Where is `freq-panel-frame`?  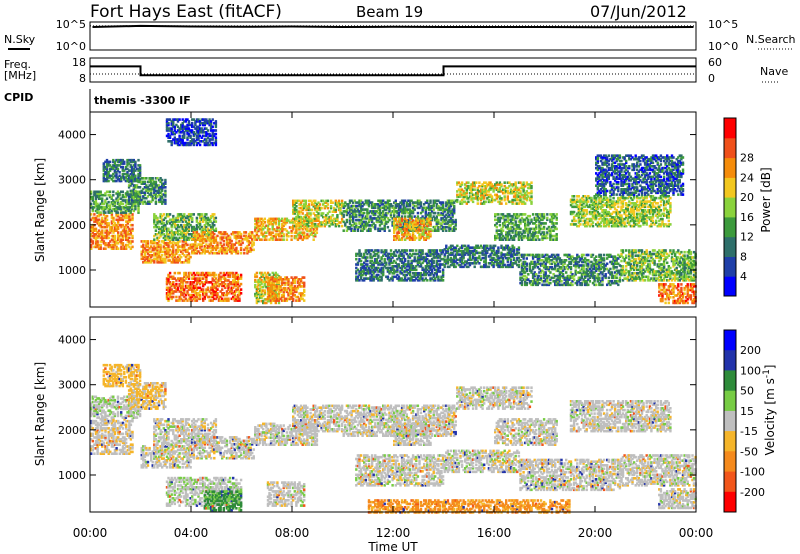
freq-panel-frame is located at coordinates (393, 70).